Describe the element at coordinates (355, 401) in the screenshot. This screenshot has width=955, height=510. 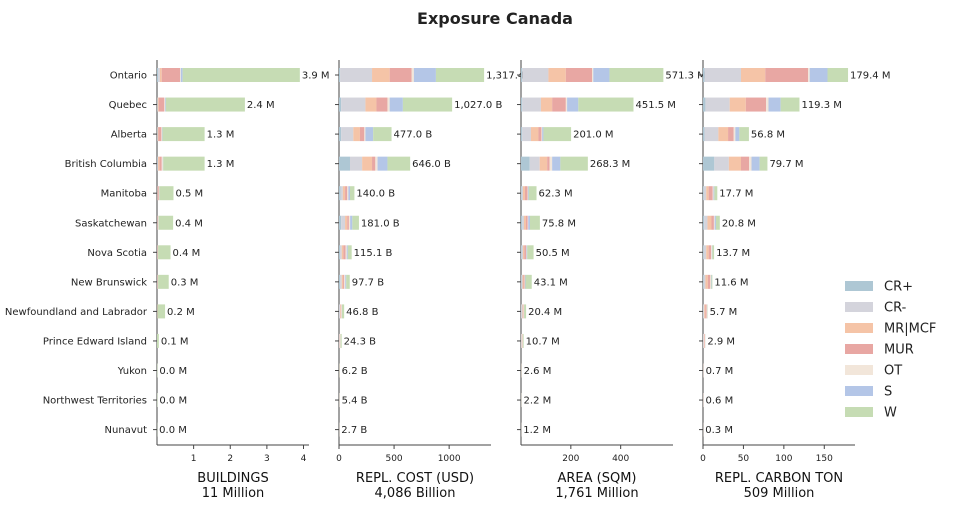
I see `bar-total-label: 5.4 B` at that location.